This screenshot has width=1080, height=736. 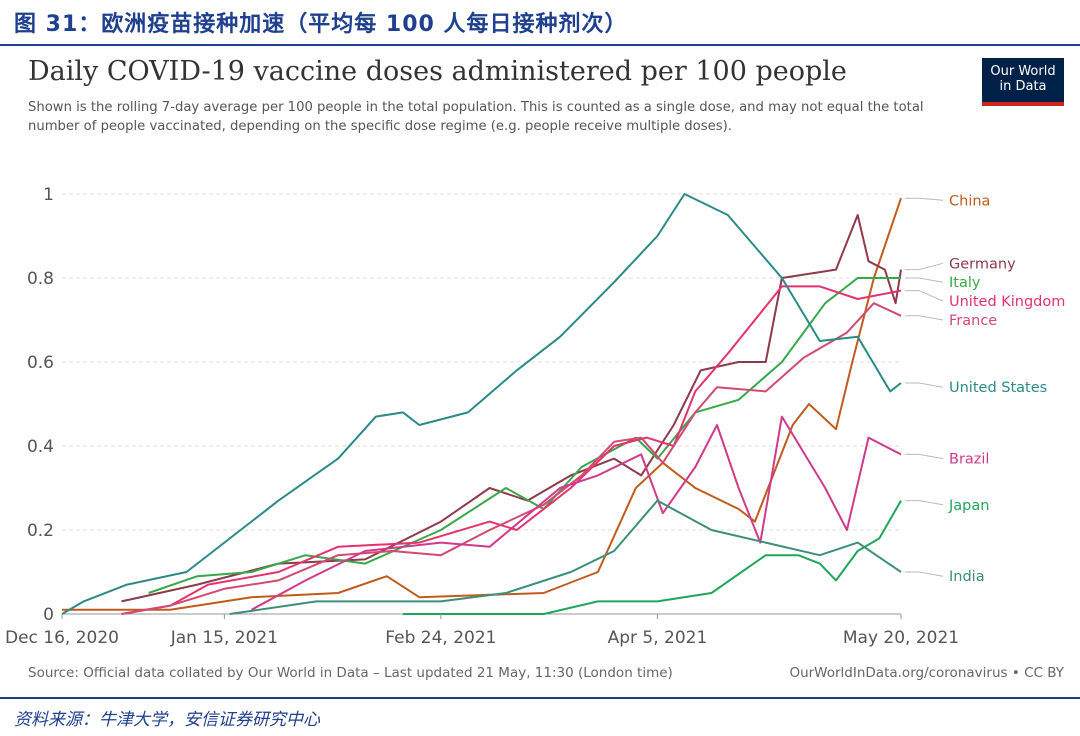 What do you see at coordinates (658, 638) in the screenshot?
I see `x-tick-label: Apr 5, 2021` at bounding box center [658, 638].